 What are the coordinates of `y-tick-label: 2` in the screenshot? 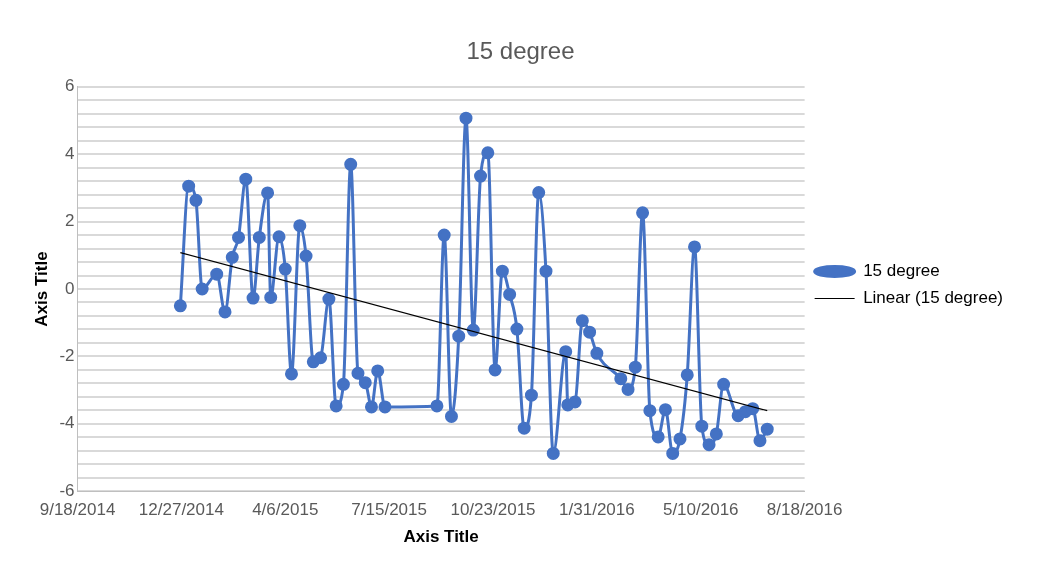 It's located at (70, 221).